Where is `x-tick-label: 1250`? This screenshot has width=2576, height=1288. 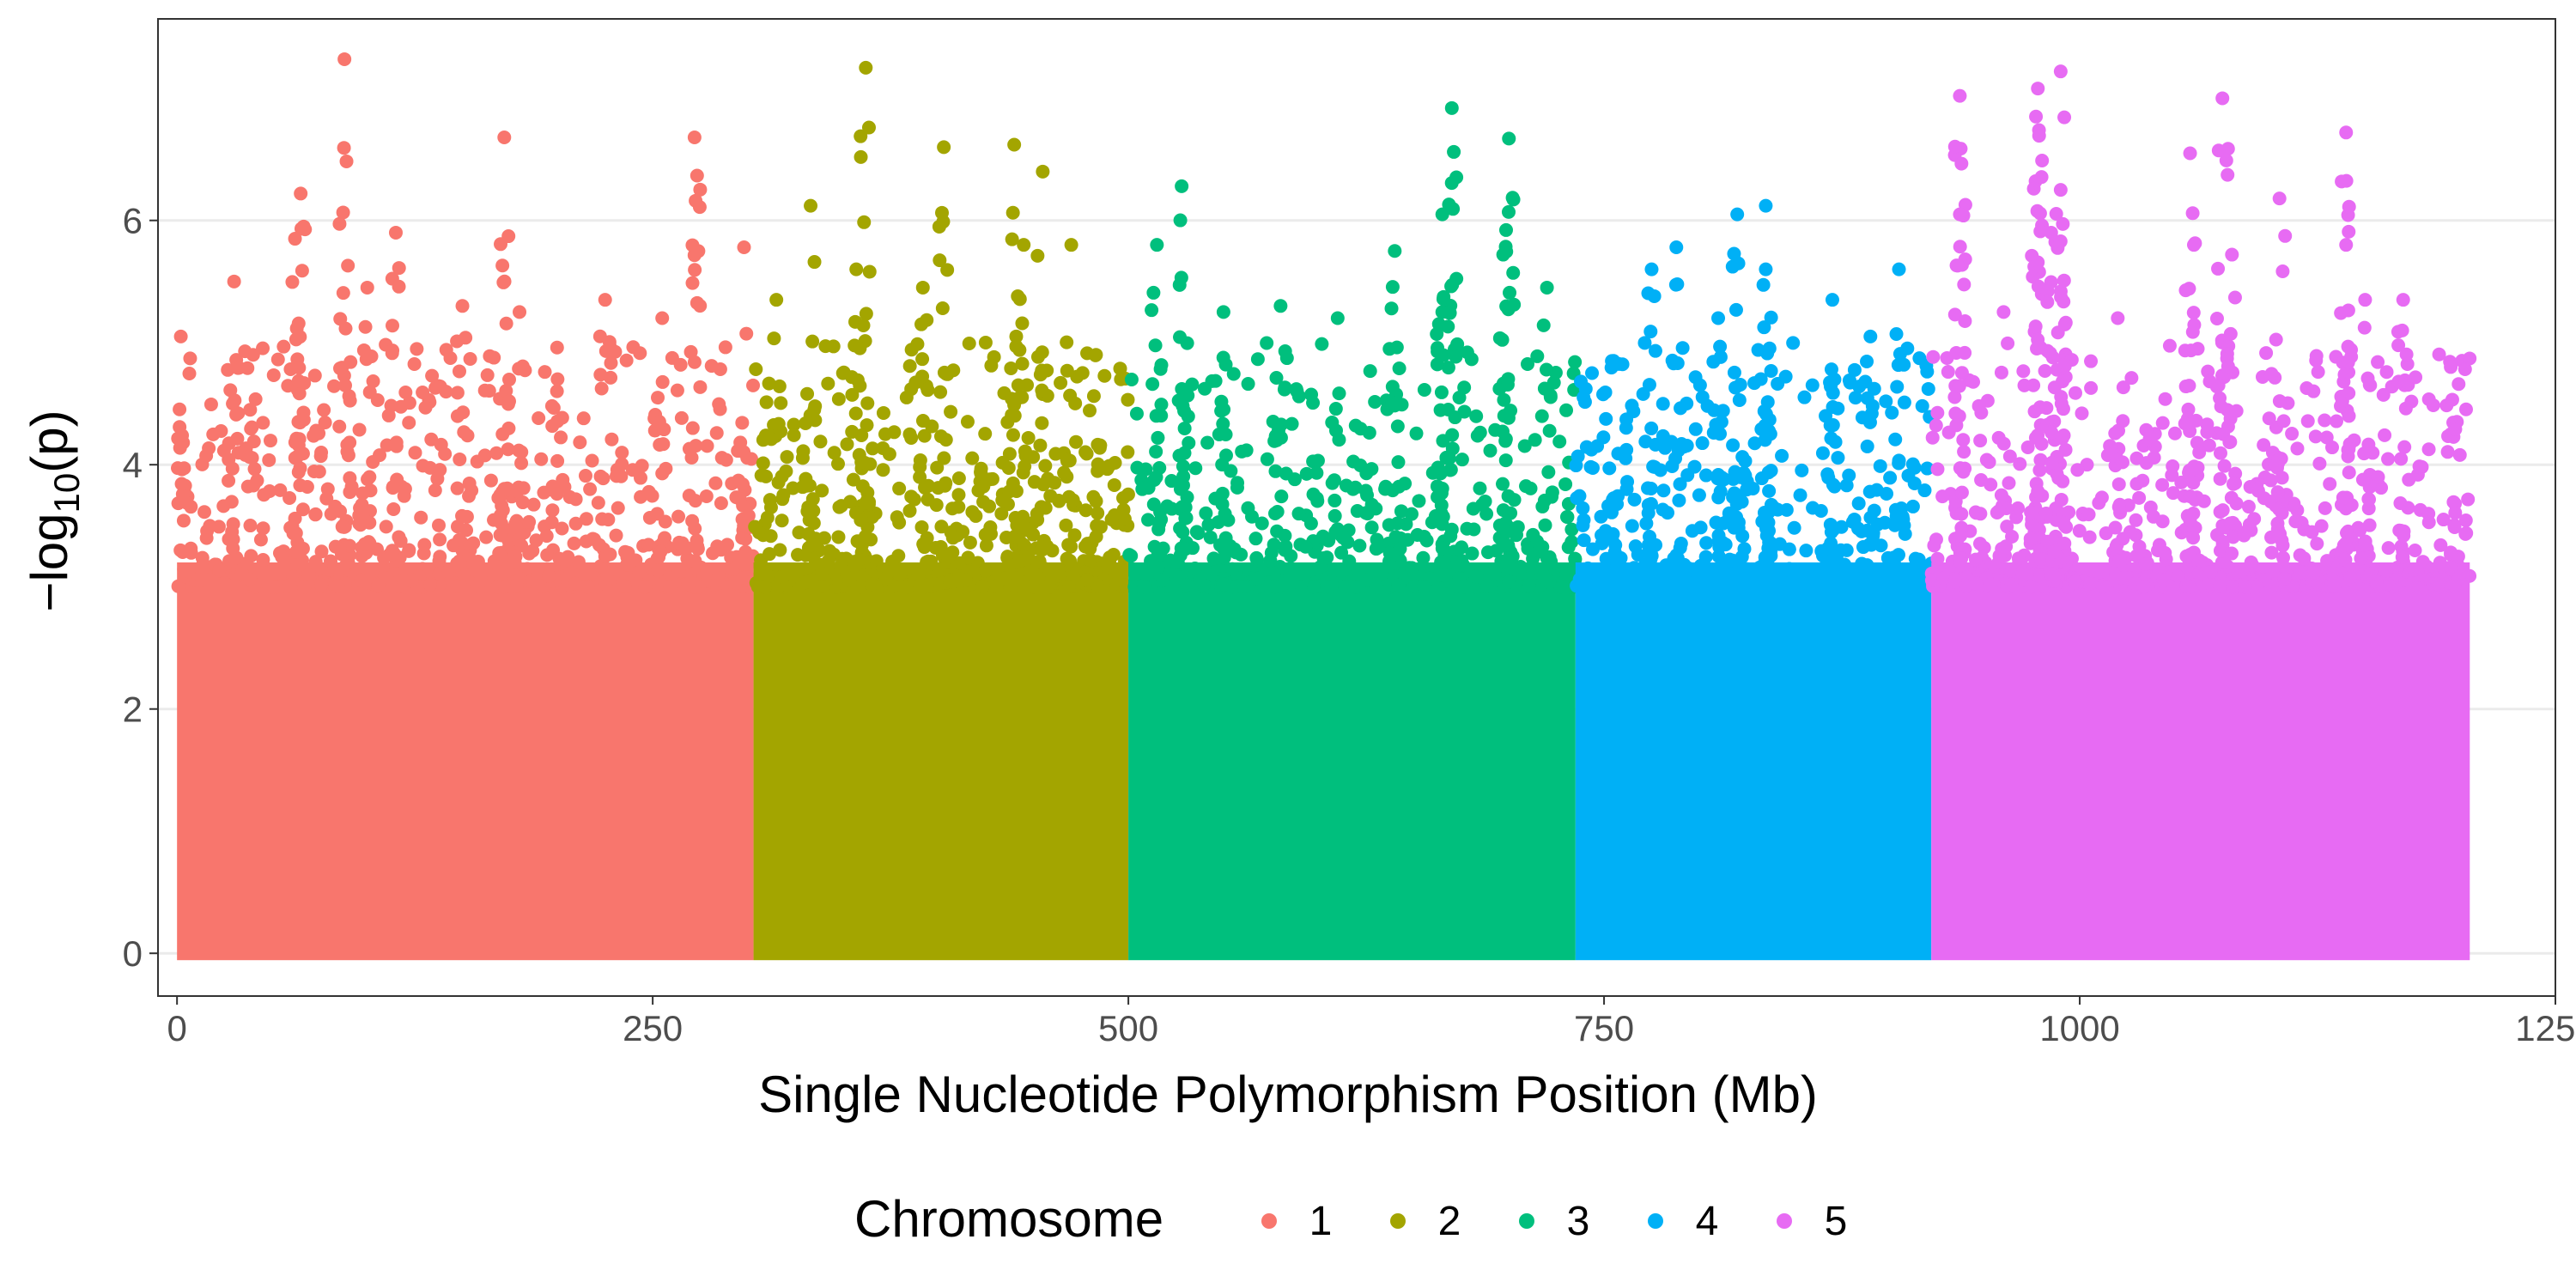
x-tick-label: 1250 is located at coordinates (2545, 1028).